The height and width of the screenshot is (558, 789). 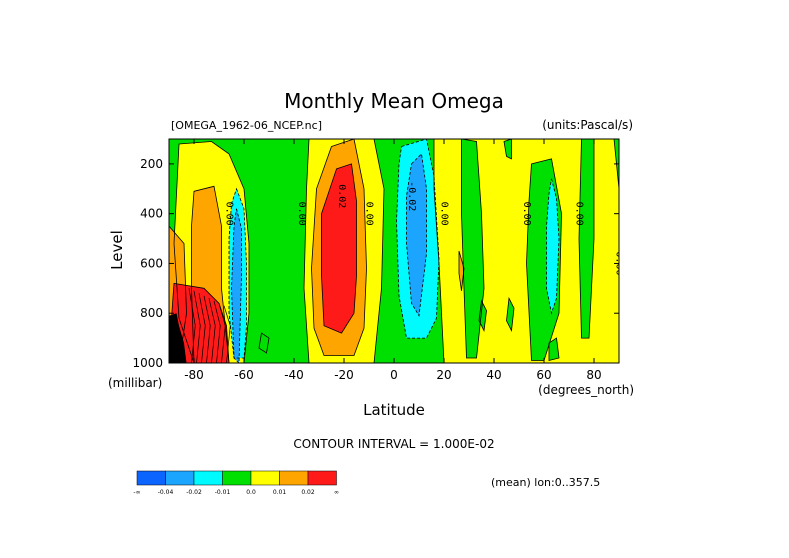 I want to click on contour-interval-label: CONTOUR INTERVAL = 1.000E-02, so click(x=393, y=444).